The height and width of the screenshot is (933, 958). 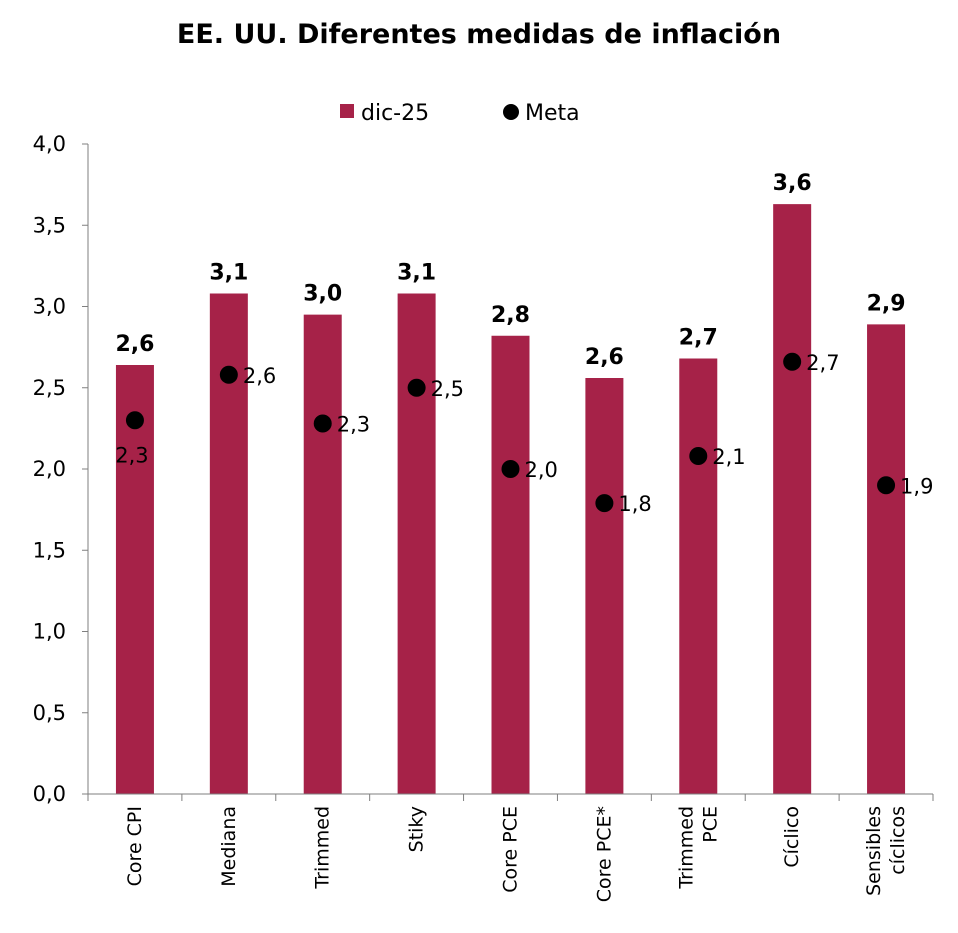 I want to click on chart-title: EE. UU. Diferentes medidas de inflación, so click(x=479, y=34).